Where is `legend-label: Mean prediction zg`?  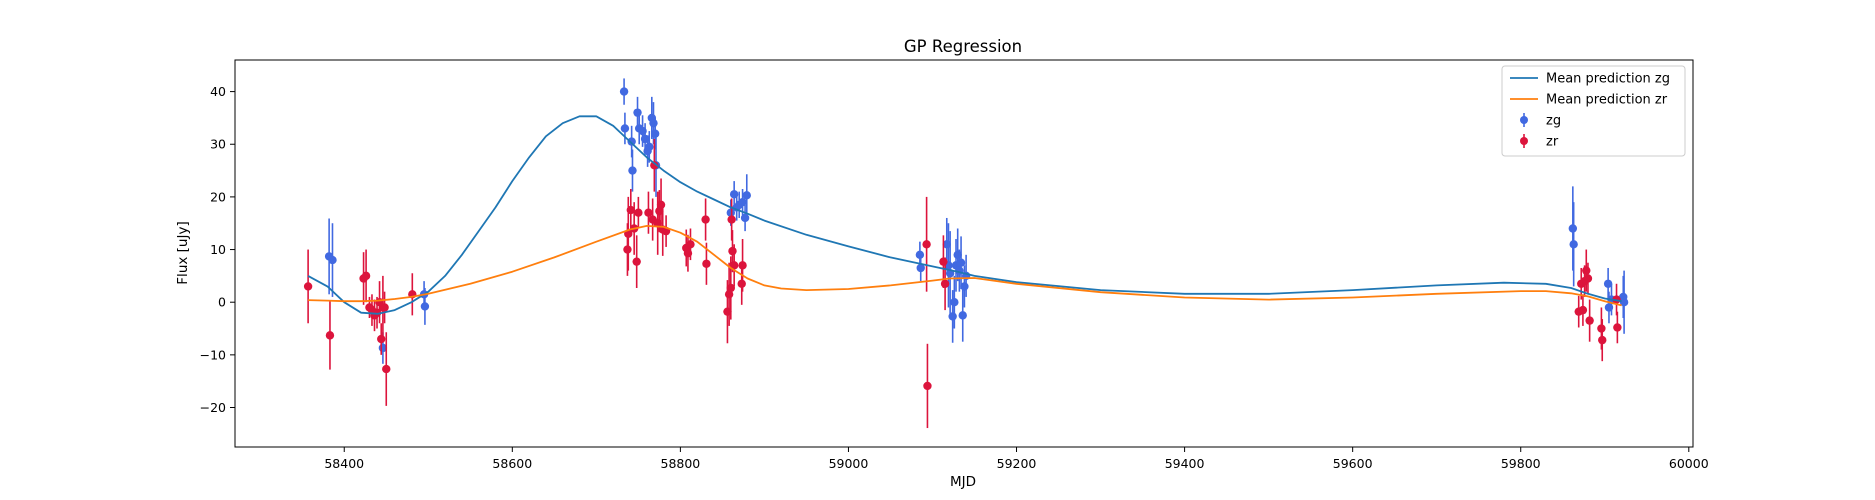
legend-label: Mean prediction zg is located at coordinates (1608, 79).